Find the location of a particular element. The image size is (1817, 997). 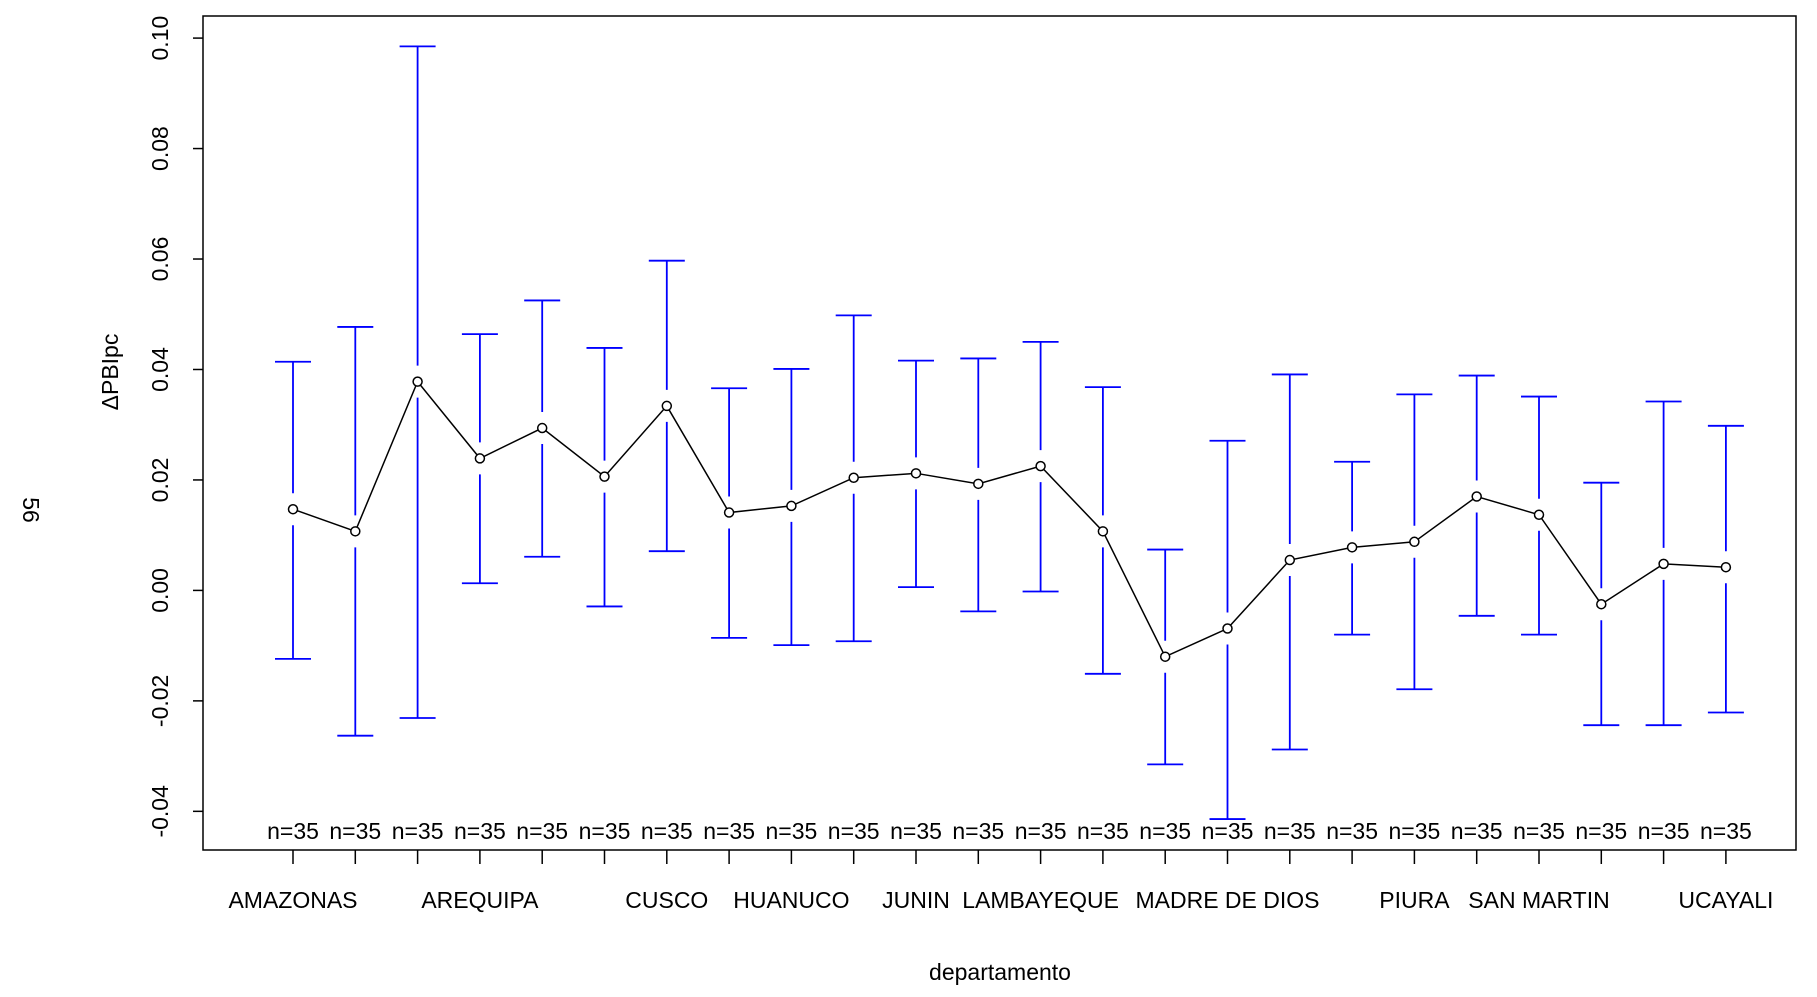

x-tick-label: LAMBAYEQUE is located at coordinates (1040, 900).